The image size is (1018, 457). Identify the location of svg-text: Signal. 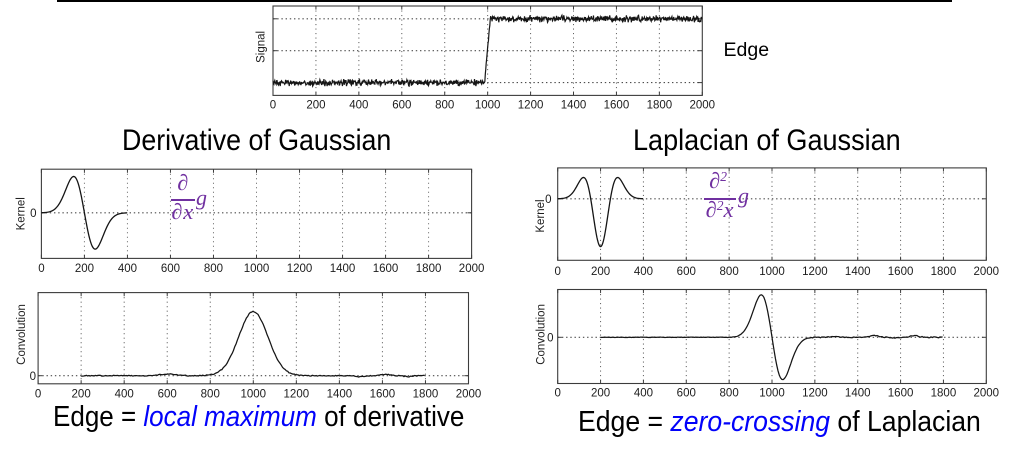
(261, 47).